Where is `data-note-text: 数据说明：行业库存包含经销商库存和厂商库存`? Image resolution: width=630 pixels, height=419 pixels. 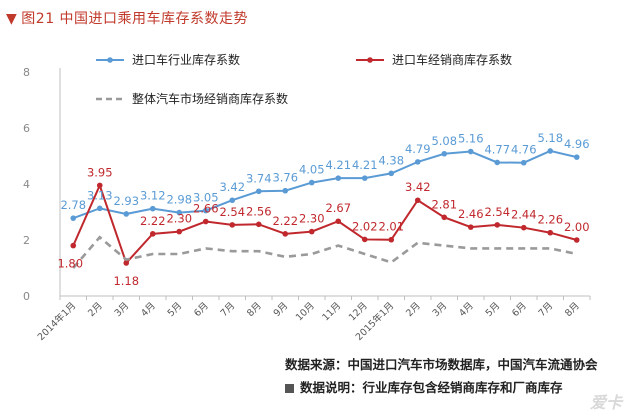
data-note-text: 数据说明：行业库存包含经销商库存和厂商库存 is located at coordinates (431, 387).